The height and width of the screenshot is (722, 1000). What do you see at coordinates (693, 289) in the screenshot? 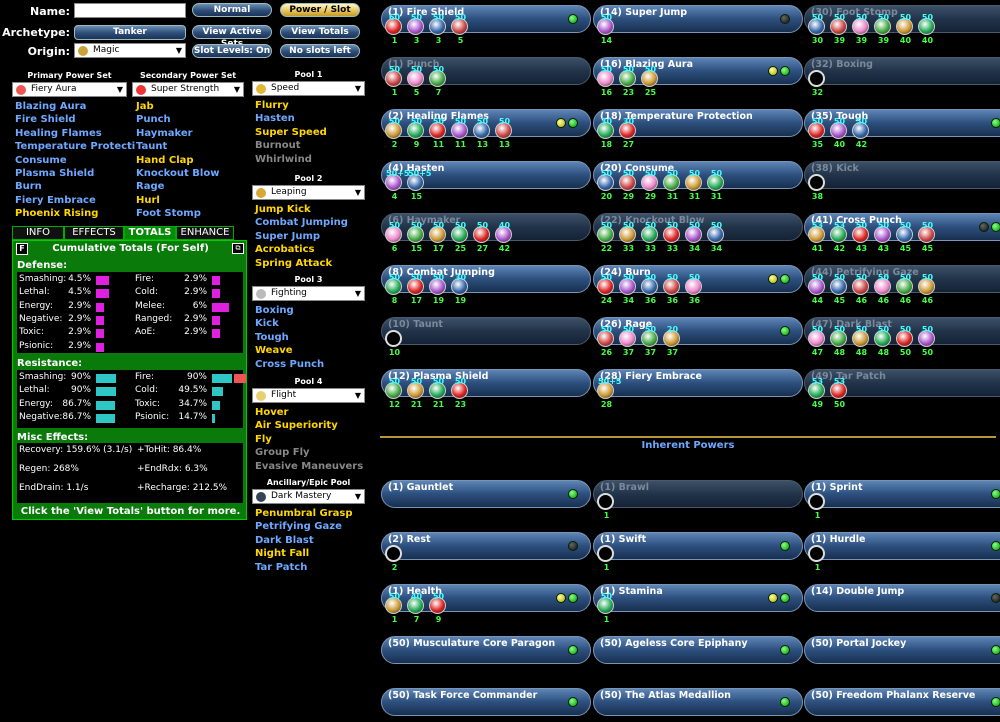
I see `enhancement-icon: 50 36` at bounding box center [693, 289].